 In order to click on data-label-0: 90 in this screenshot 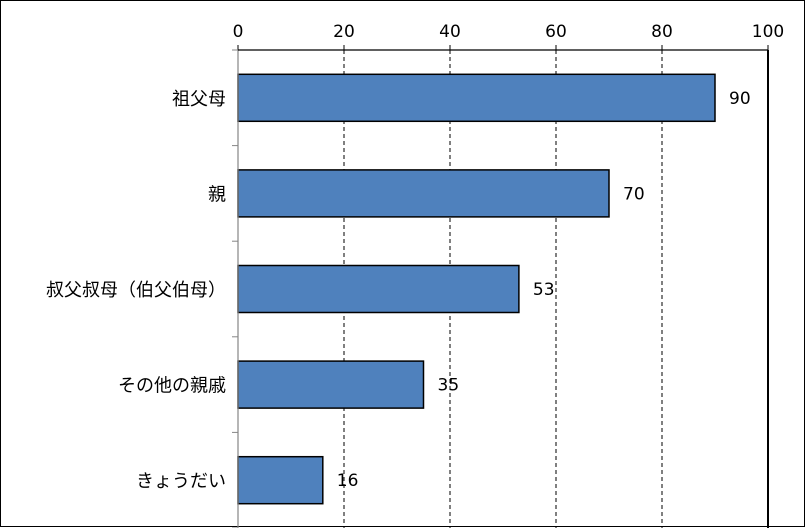, I will do `click(740, 99)`.